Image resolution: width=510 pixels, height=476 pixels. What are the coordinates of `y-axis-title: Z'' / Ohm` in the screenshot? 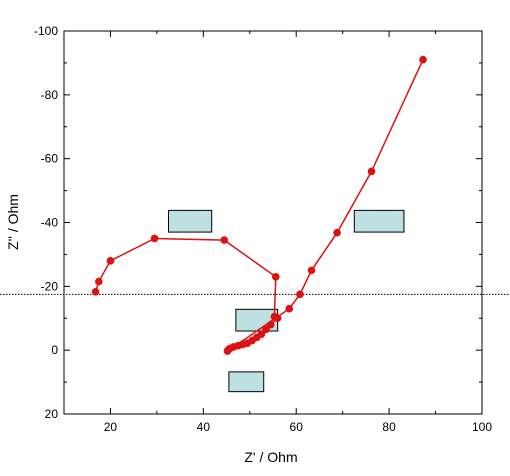 It's located at (13, 222).